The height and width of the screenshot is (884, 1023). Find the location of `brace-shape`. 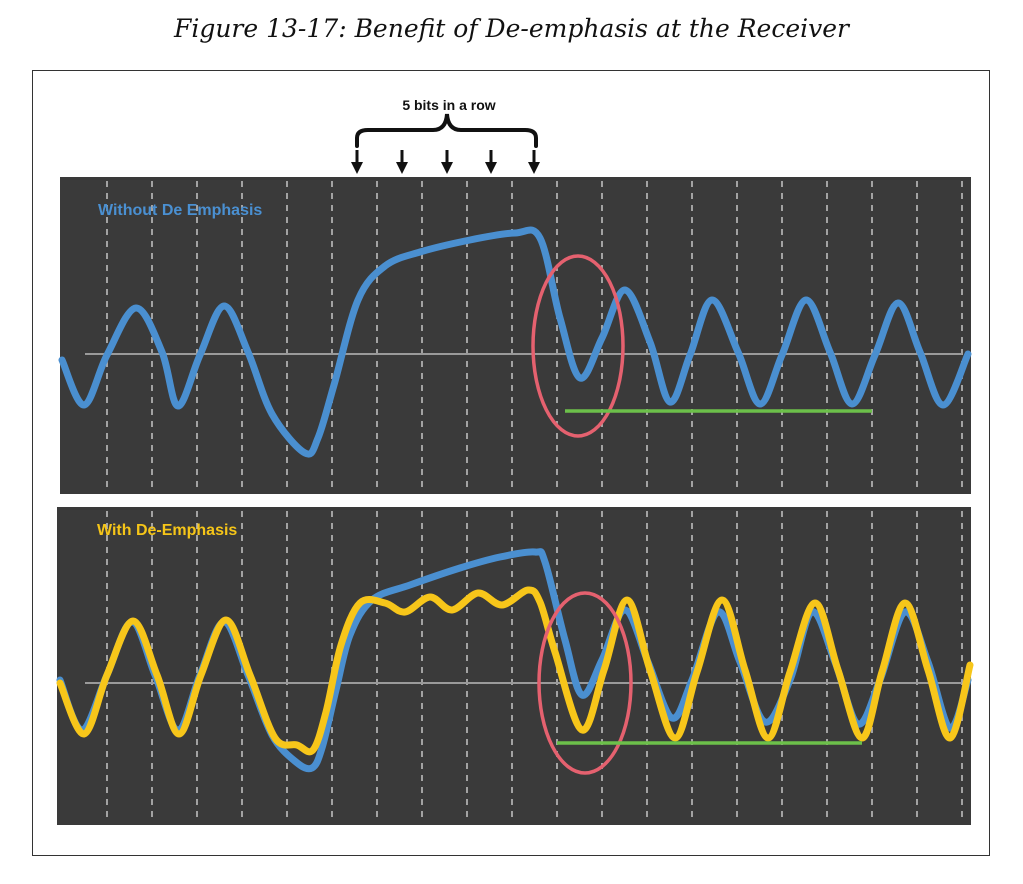

brace-shape is located at coordinates (446, 130).